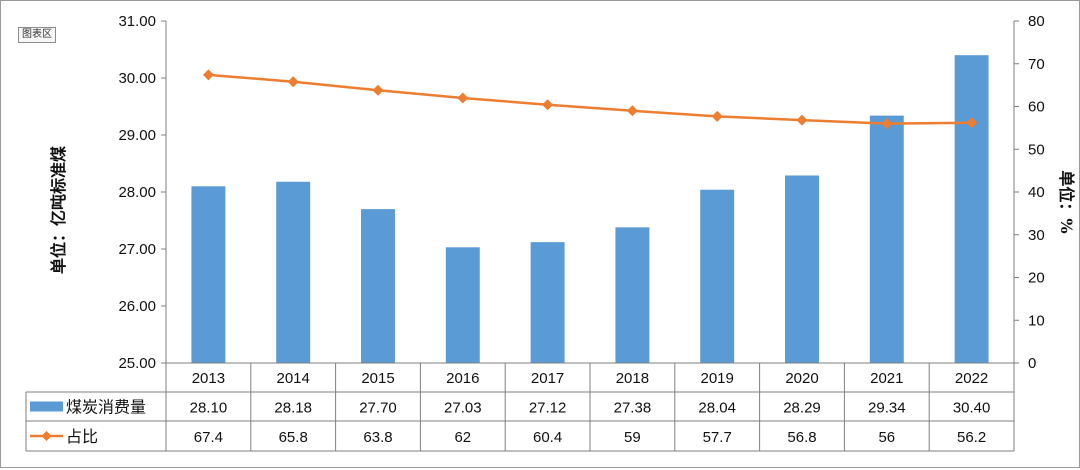  Describe the element at coordinates (208, 274) in the screenshot. I see `bar-2013` at that location.